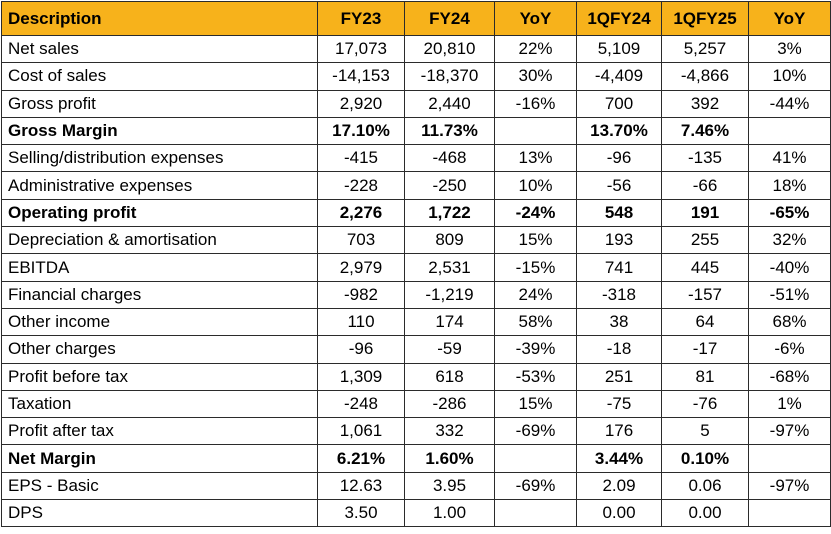  Describe the element at coordinates (535, 103) in the screenshot. I see `yoy-annual-value: -16%` at that location.